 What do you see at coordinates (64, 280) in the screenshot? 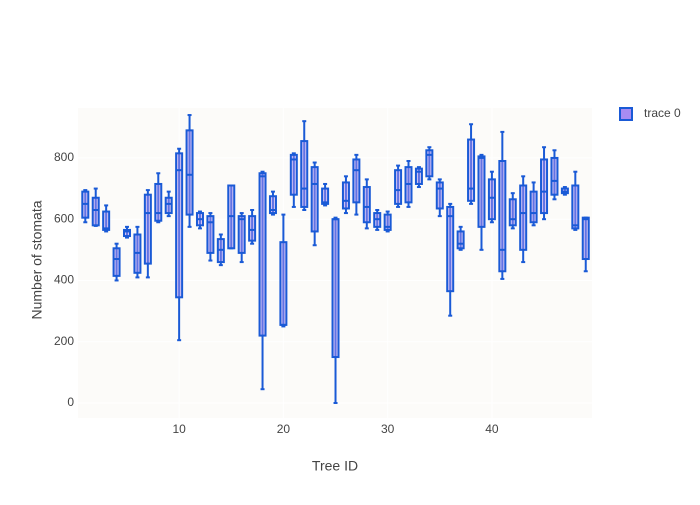
I see `y-tick-label: 400` at bounding box center [64, 280].